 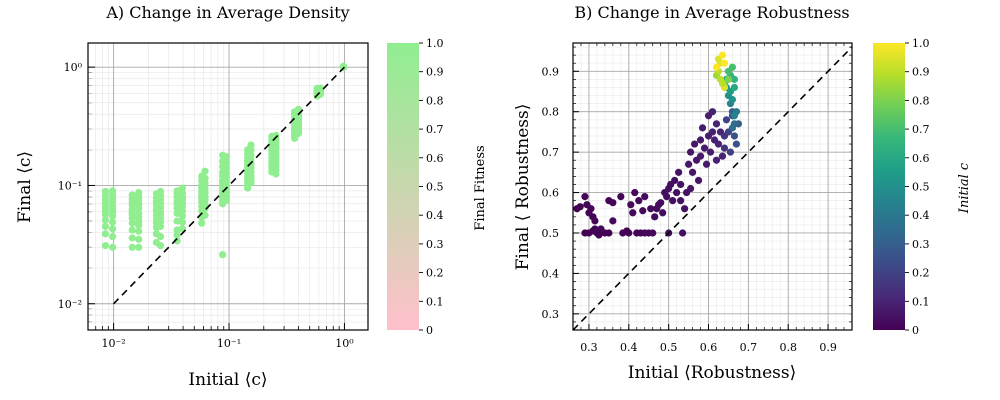 I want to click on panel-b-colorbar: 0 0.1 0.2 0.3 0.4 0.5 0.6 0.7 0.8 0.9 1.0, so click(x=901, y=187).